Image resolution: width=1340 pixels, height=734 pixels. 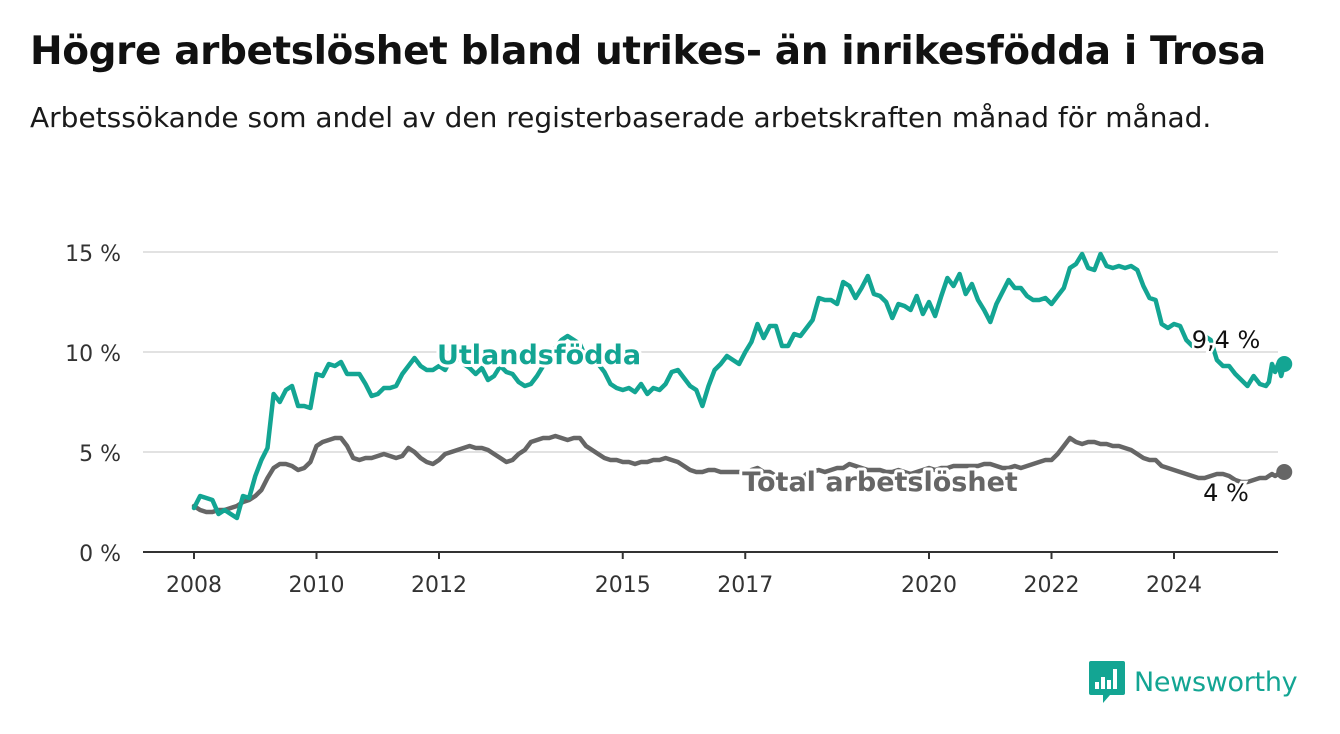 What do you see at coordinates (623, 585) in the screenshot?
I see `x-tick-label-2015: 2015` at bounding box center [623, 585].